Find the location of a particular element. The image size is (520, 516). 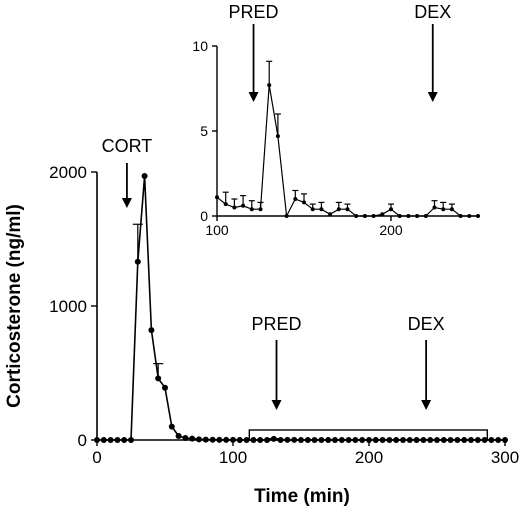

inset-annotation-pred: PRED is located at coordinates (254, 12).